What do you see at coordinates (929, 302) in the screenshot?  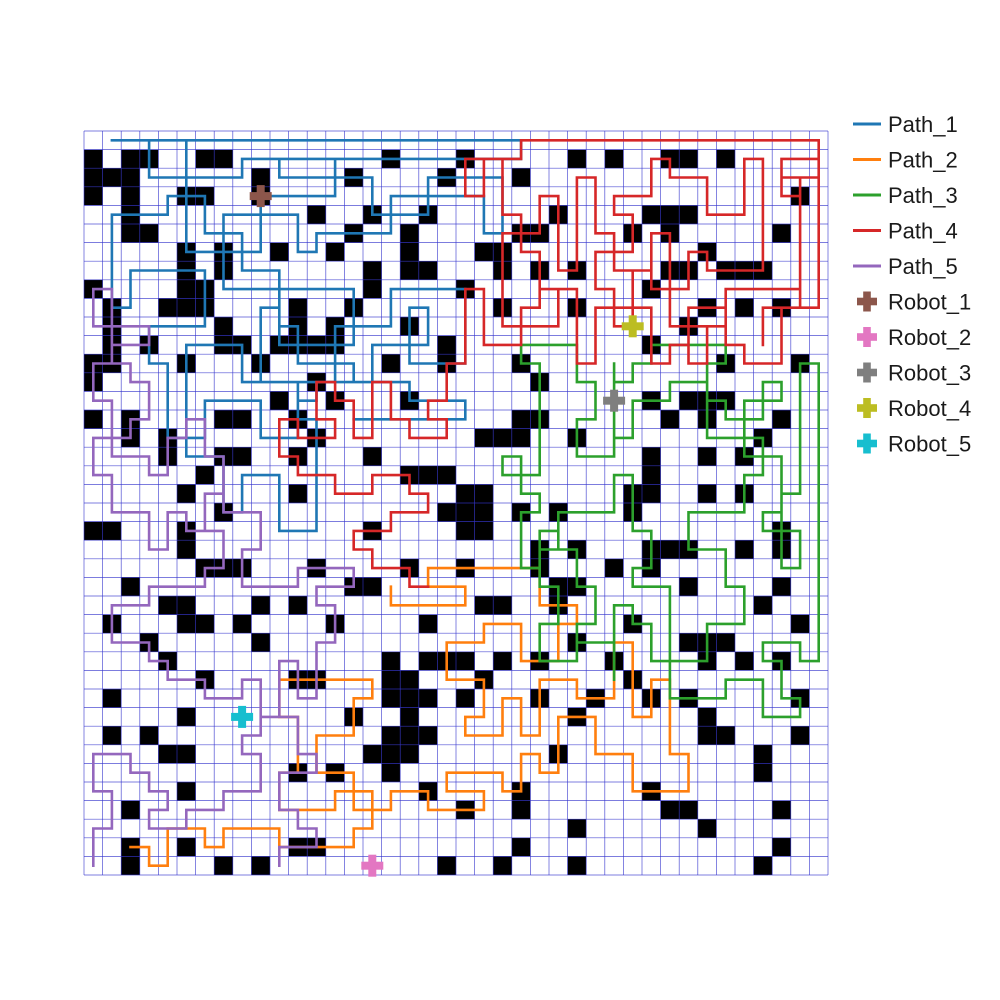 I see `legend-label: Robot_1` at bounding box center [929, 302].